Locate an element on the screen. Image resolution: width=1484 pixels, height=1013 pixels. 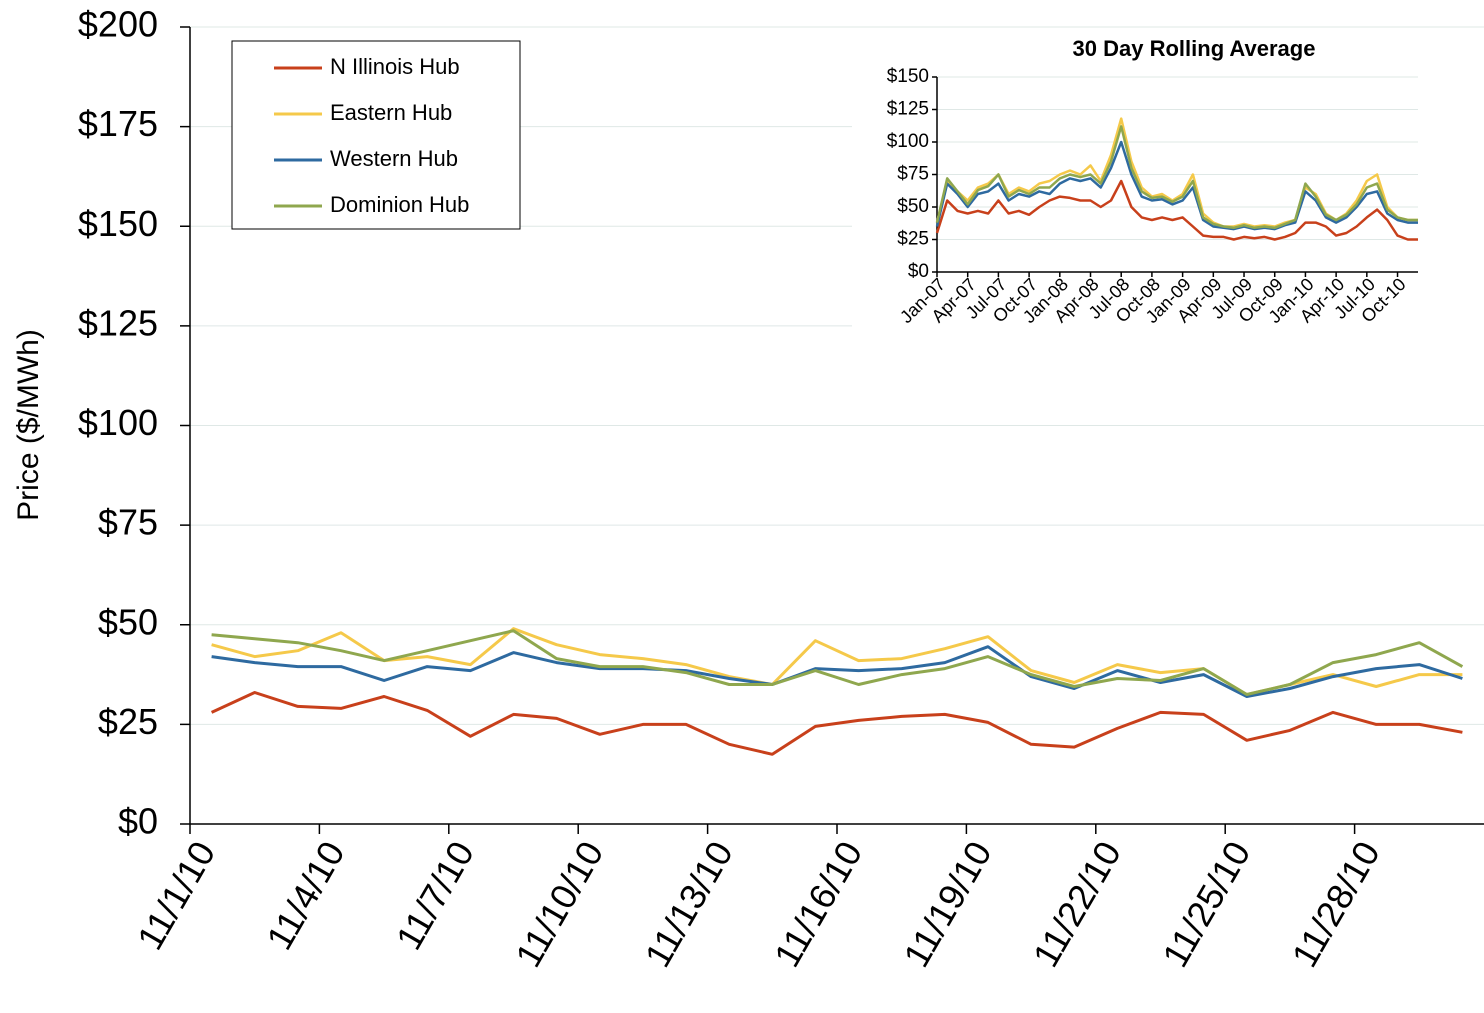
legend-box is located at coordinates (376, 135).